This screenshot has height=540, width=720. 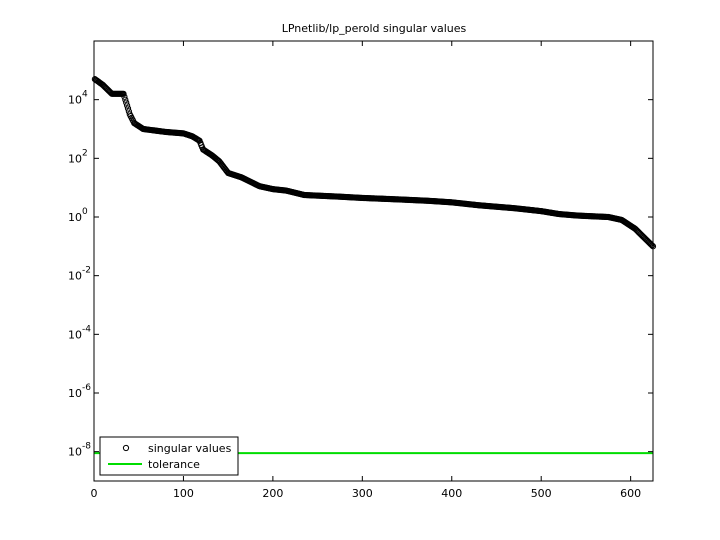 I want to click on x-tick-label: 100, so click(x=183, y=493).